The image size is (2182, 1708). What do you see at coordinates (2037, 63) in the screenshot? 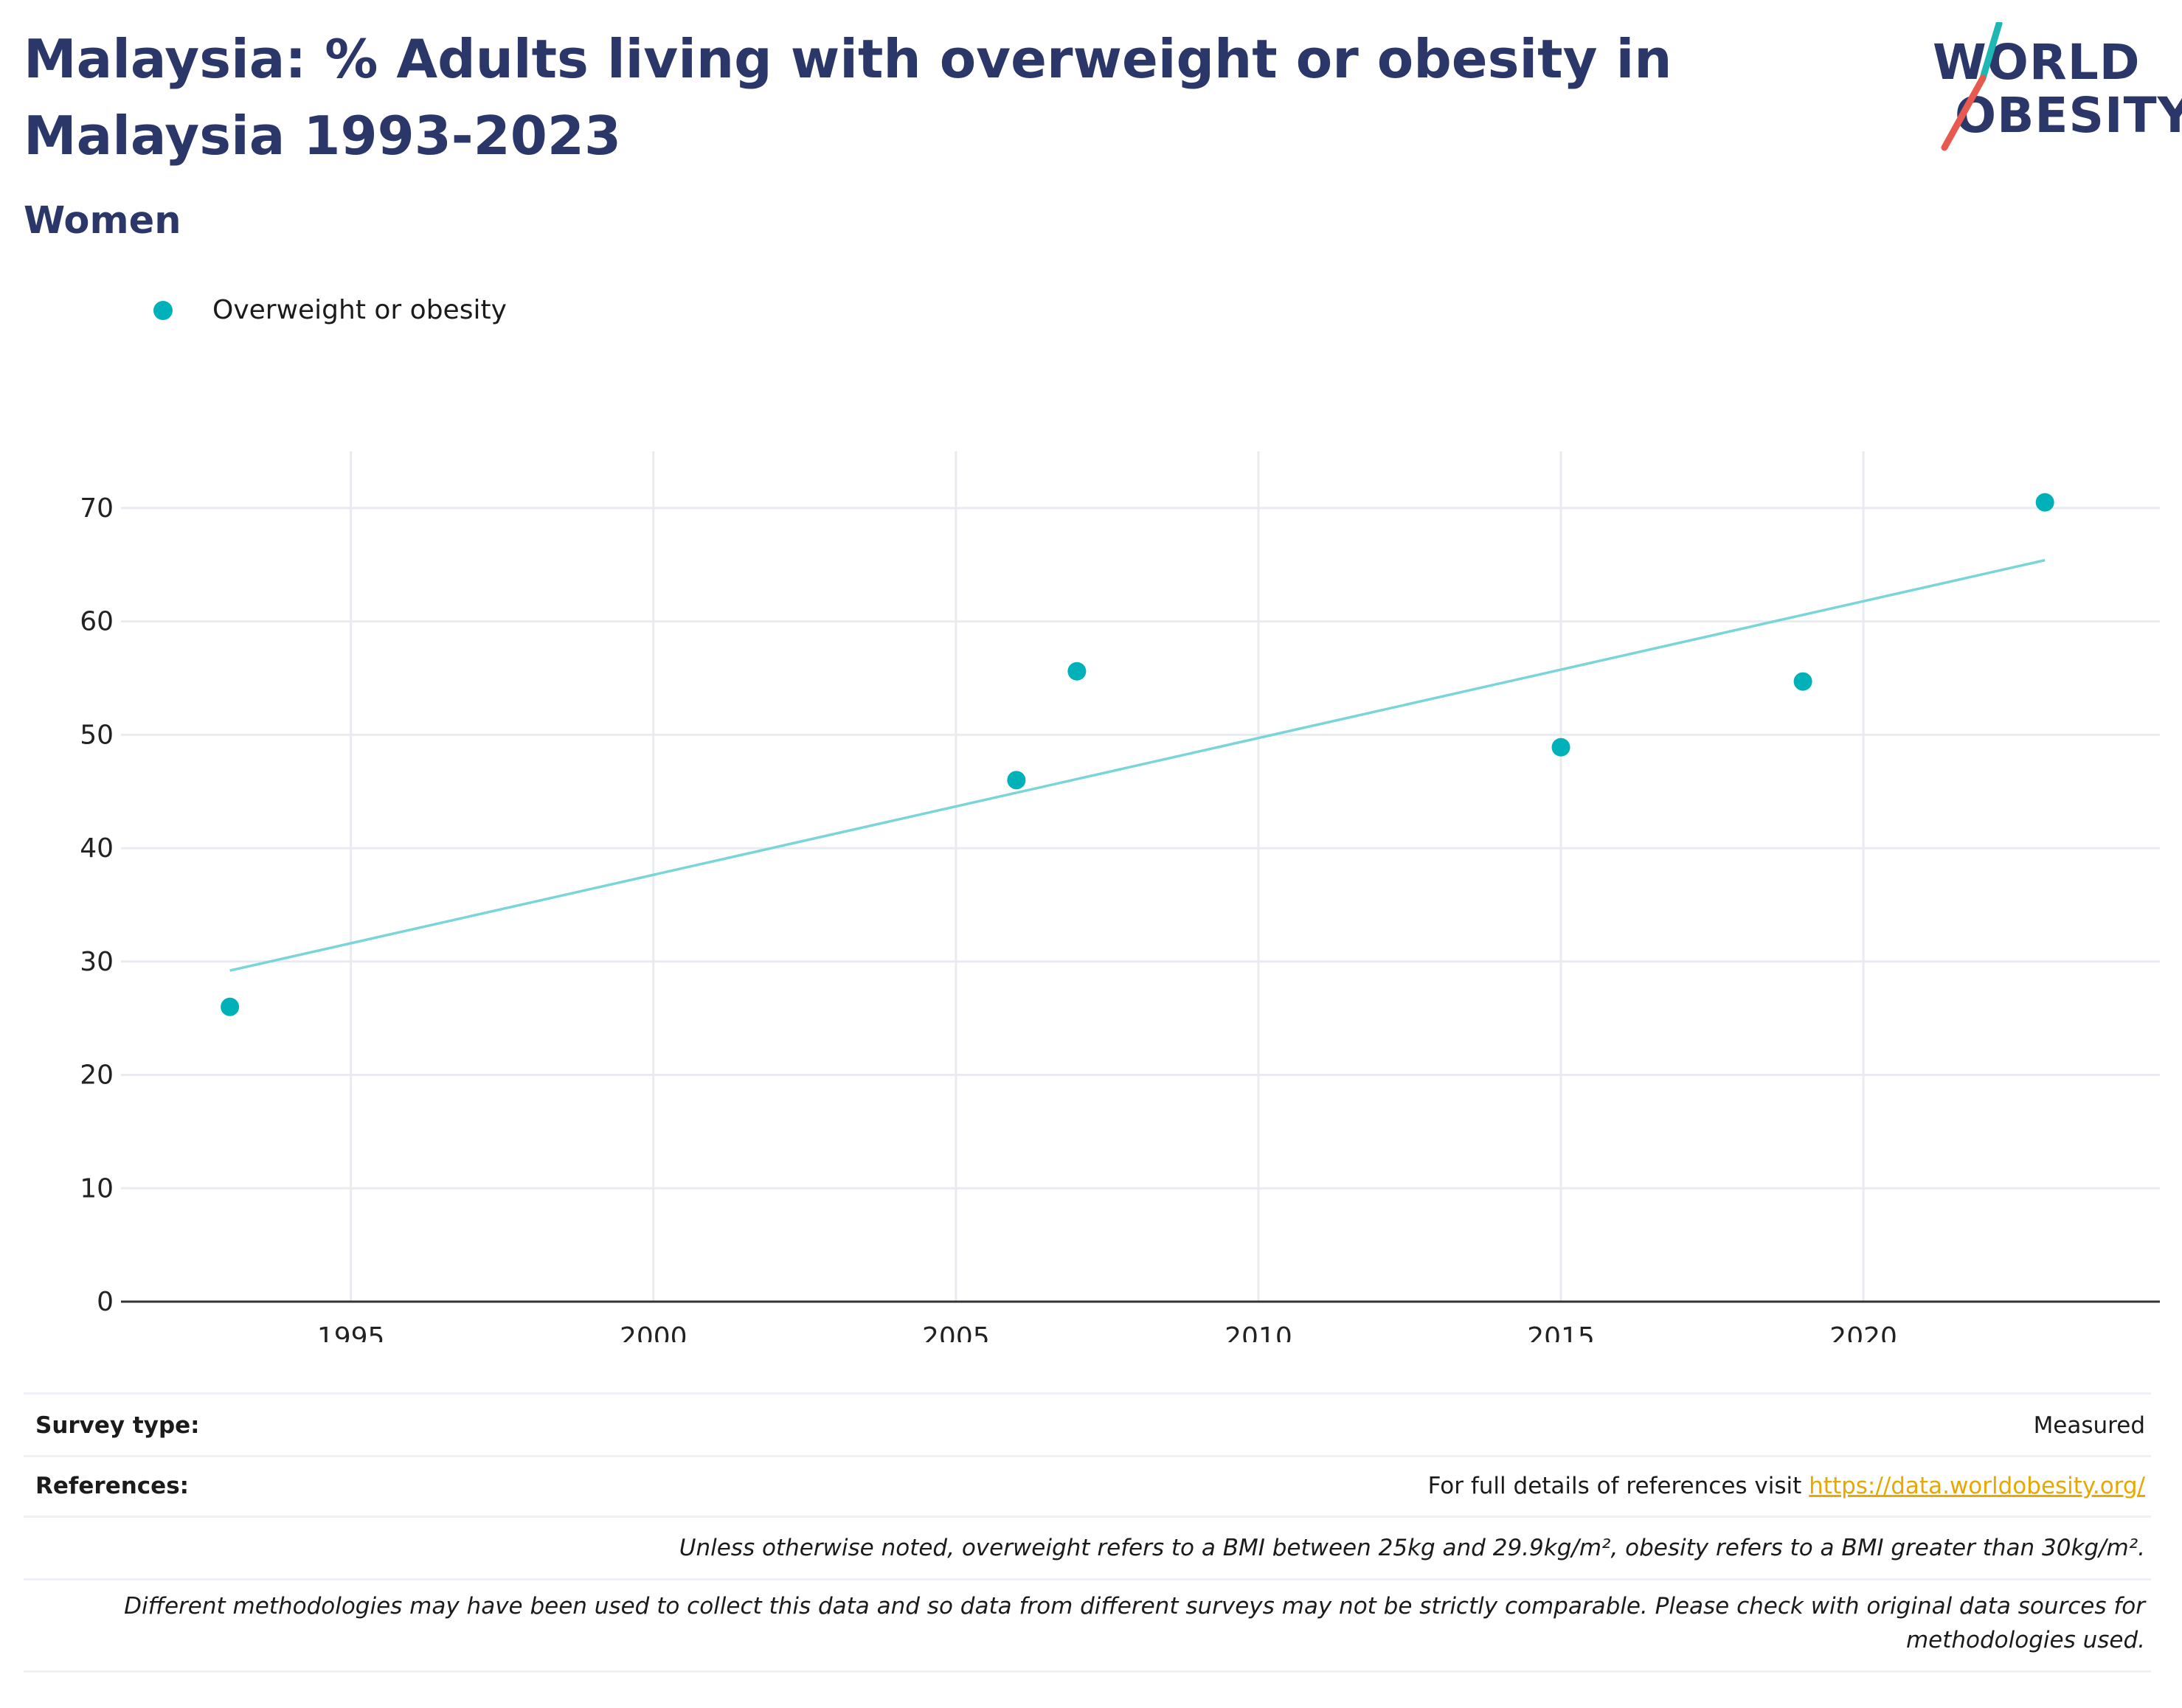
I see `logo-line-1: WORLD` at bounding box center [2037, 63].